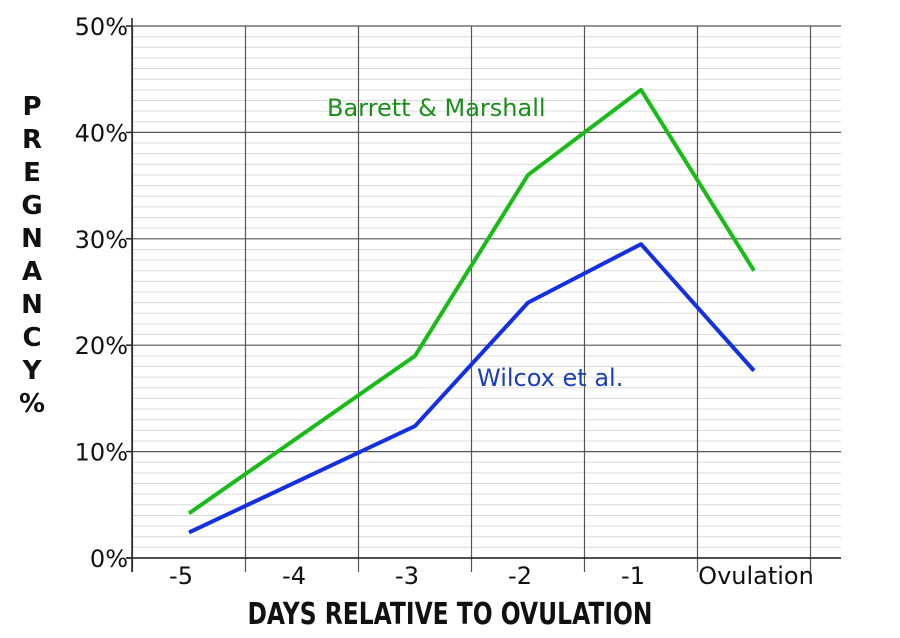 The image size is (900, 638). I want to click on y-tick-labels: 0% 10% 20% 30% 40% 50%, so click(101, 293).